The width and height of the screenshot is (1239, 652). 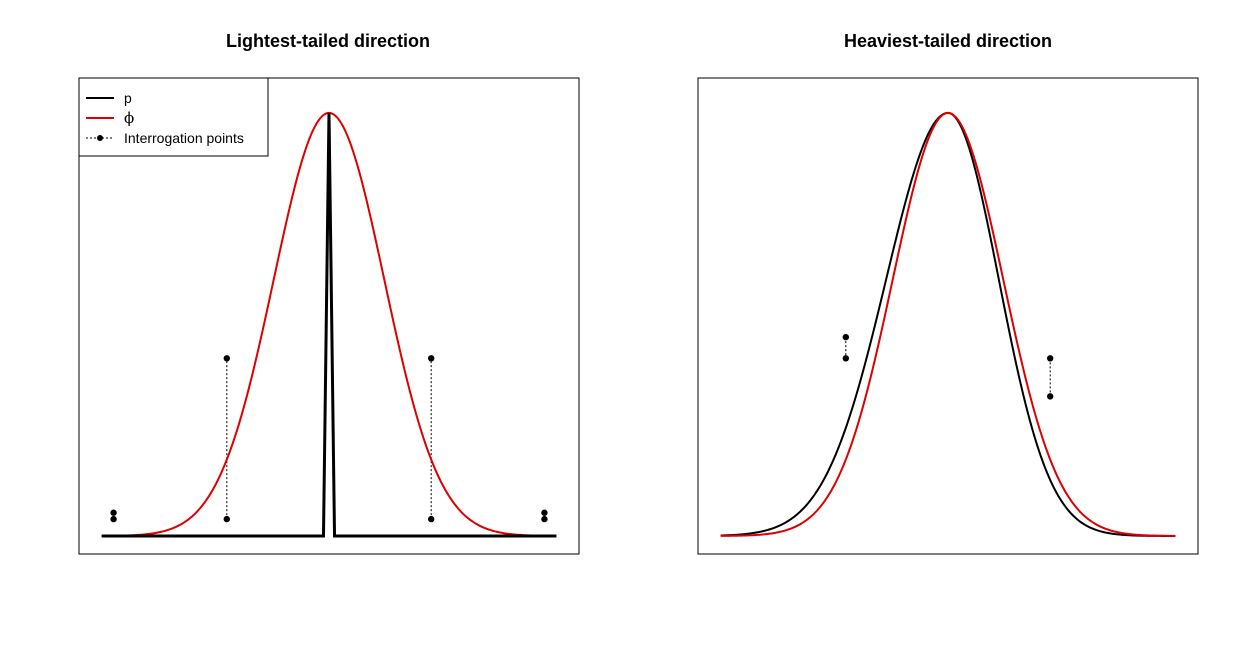 I want to click on panel-title: Lightest-tailed direction, so click(x=328, y=41).